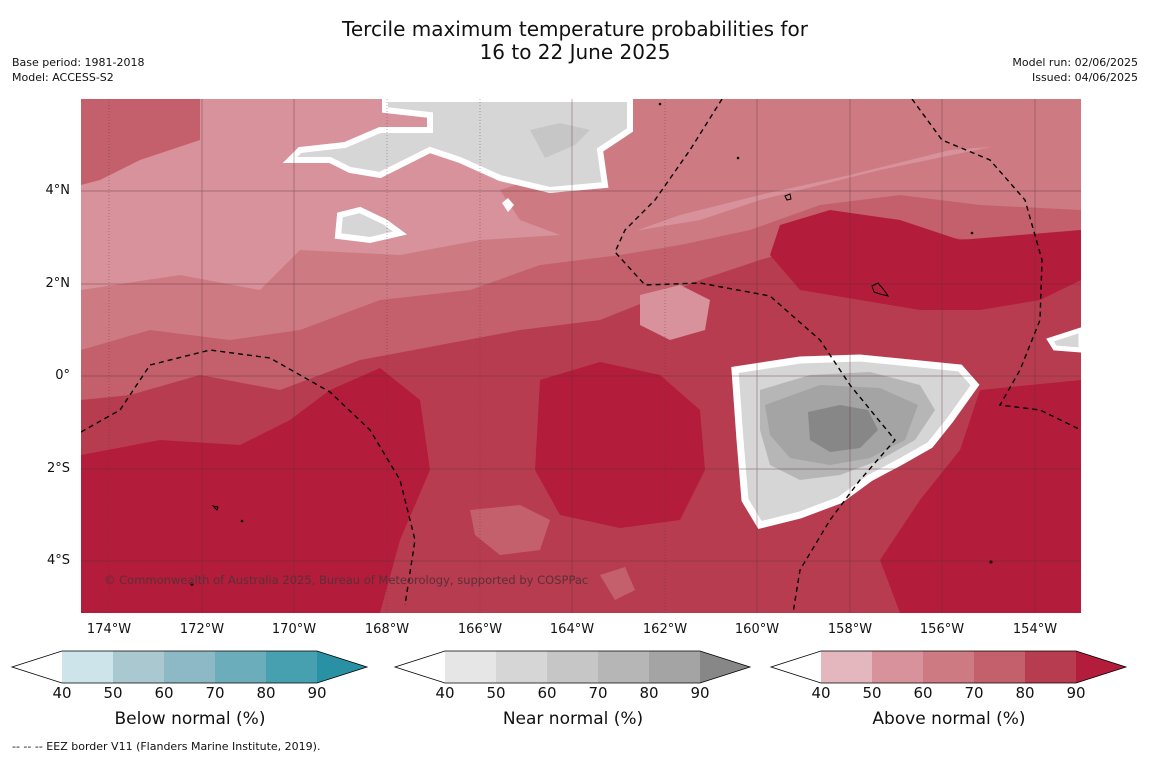 The width and height of the screenshot is (1150, 758). I want to click on lon-label-158w: 158°W, so click(850, 629).